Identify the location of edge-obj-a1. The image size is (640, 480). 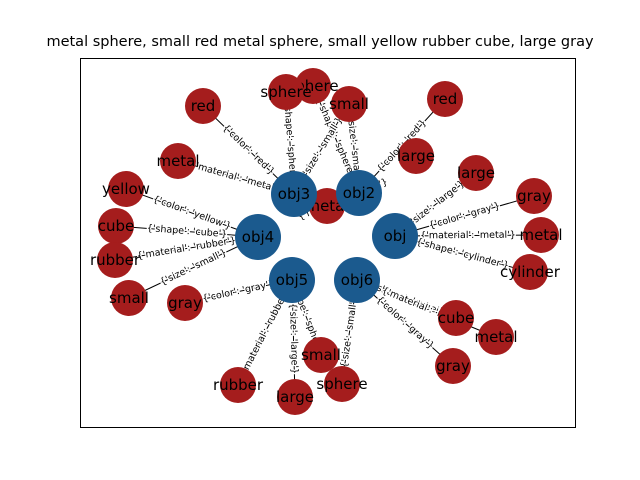
(464, 216).